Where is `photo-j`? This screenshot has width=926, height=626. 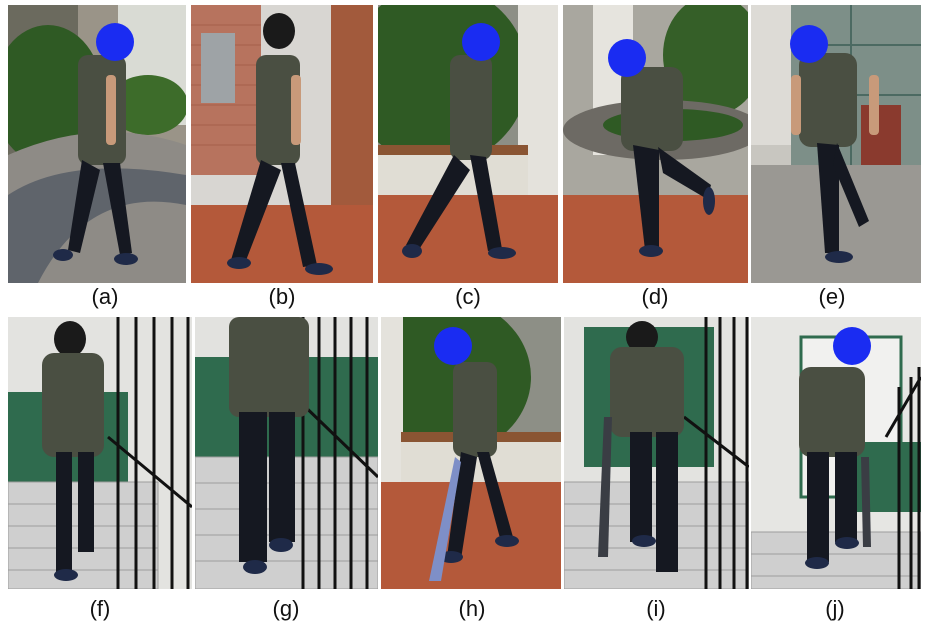
photo-j is located at coordinates (836, 453).